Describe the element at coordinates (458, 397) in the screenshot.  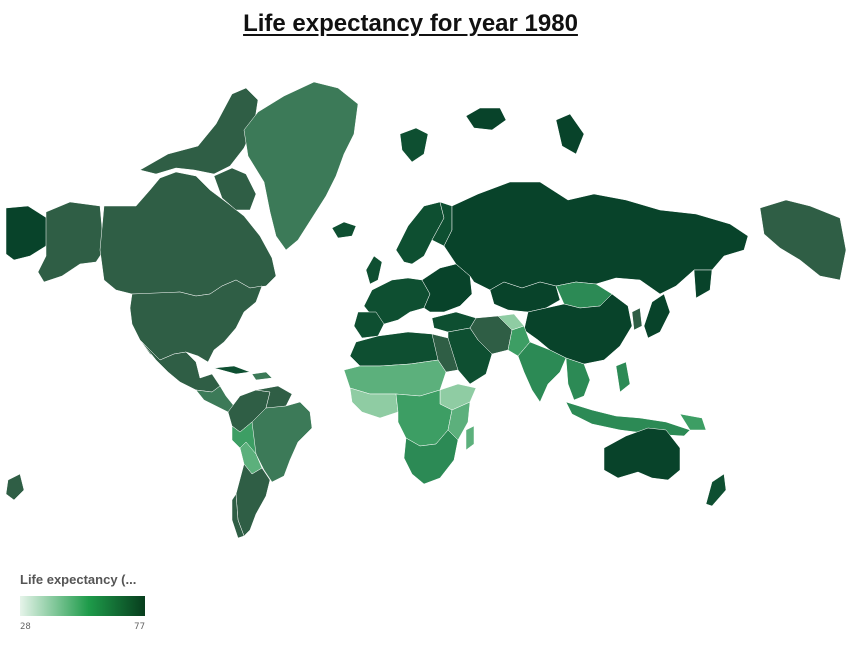
I see `region-ethiopia` at that location.